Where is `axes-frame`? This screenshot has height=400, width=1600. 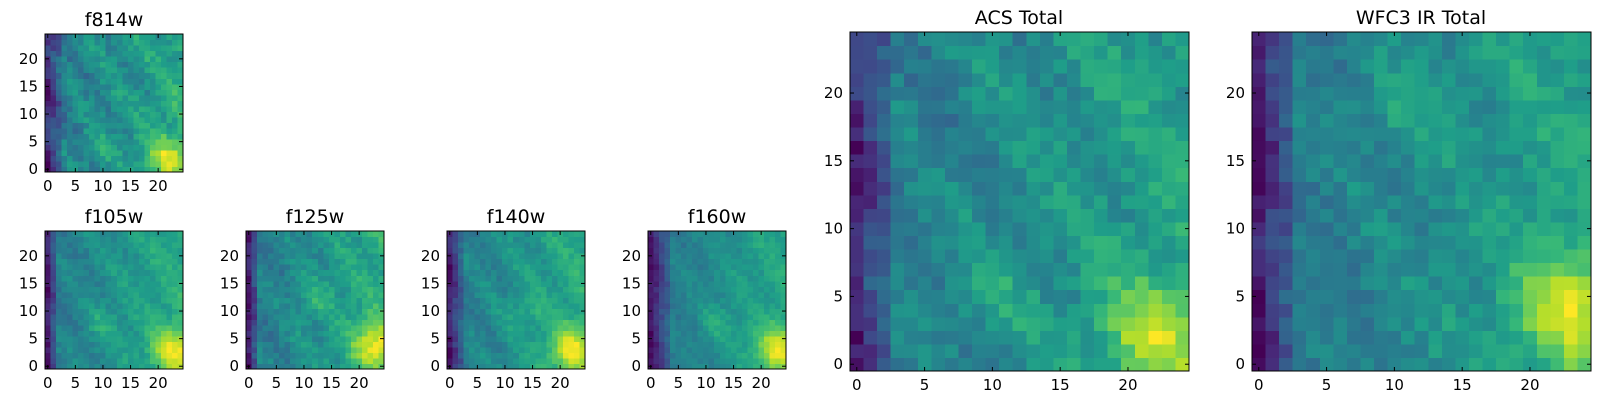
axes-frame is located at coordinates (516, 300).